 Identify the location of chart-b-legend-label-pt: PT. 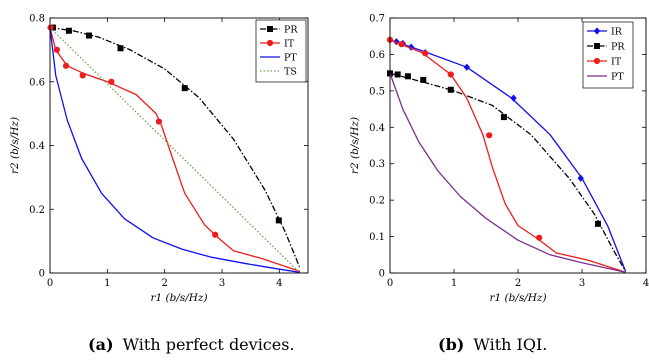
(617, 77).